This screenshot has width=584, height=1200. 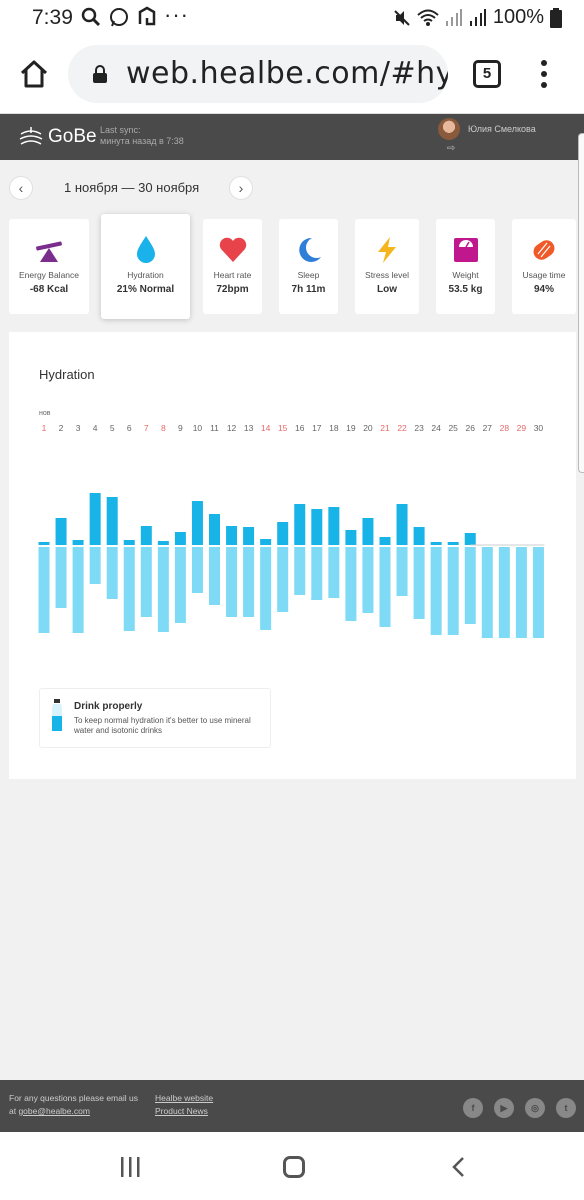 I want to click on recent-apps-icon, so click(x=130, y=1167).